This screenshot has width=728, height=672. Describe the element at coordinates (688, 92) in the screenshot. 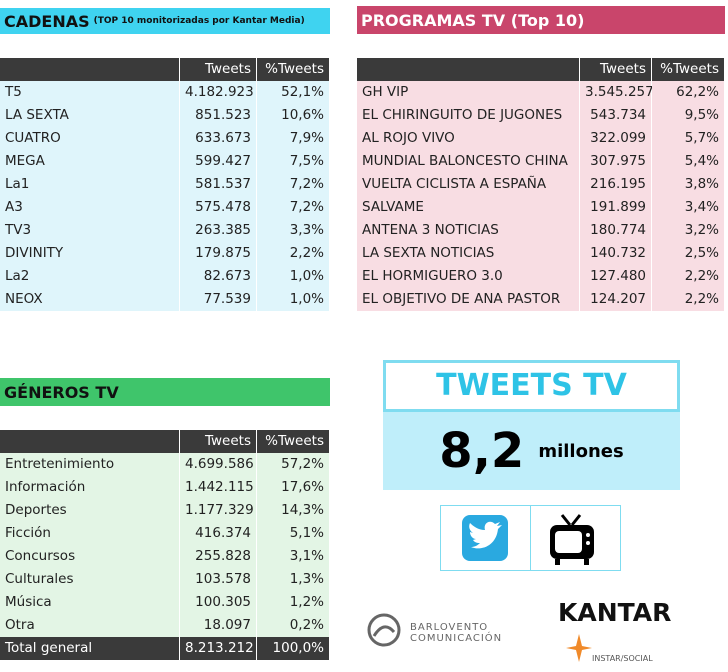

I see `value-cell: 62,2%` at that location.